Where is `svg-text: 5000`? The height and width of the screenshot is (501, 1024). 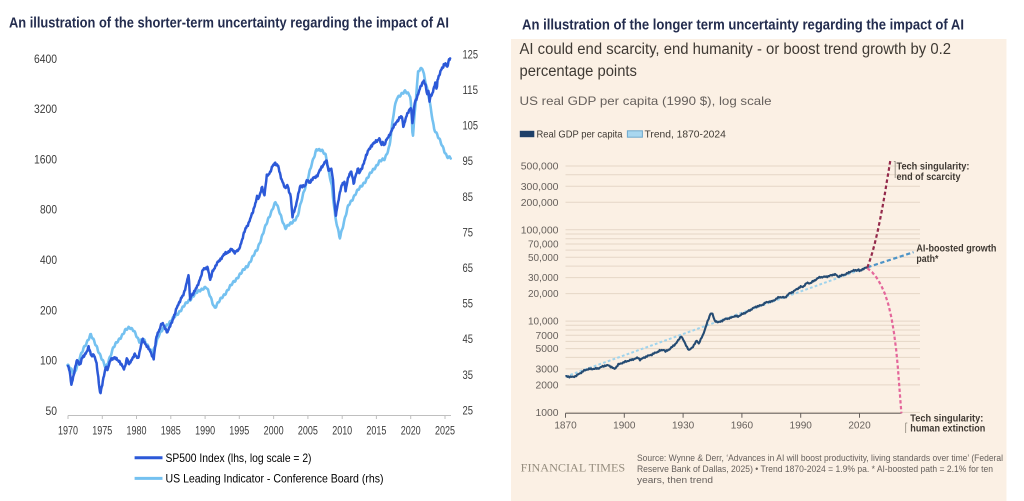
svg-text: 5000 is located at coordinates (547, 349).